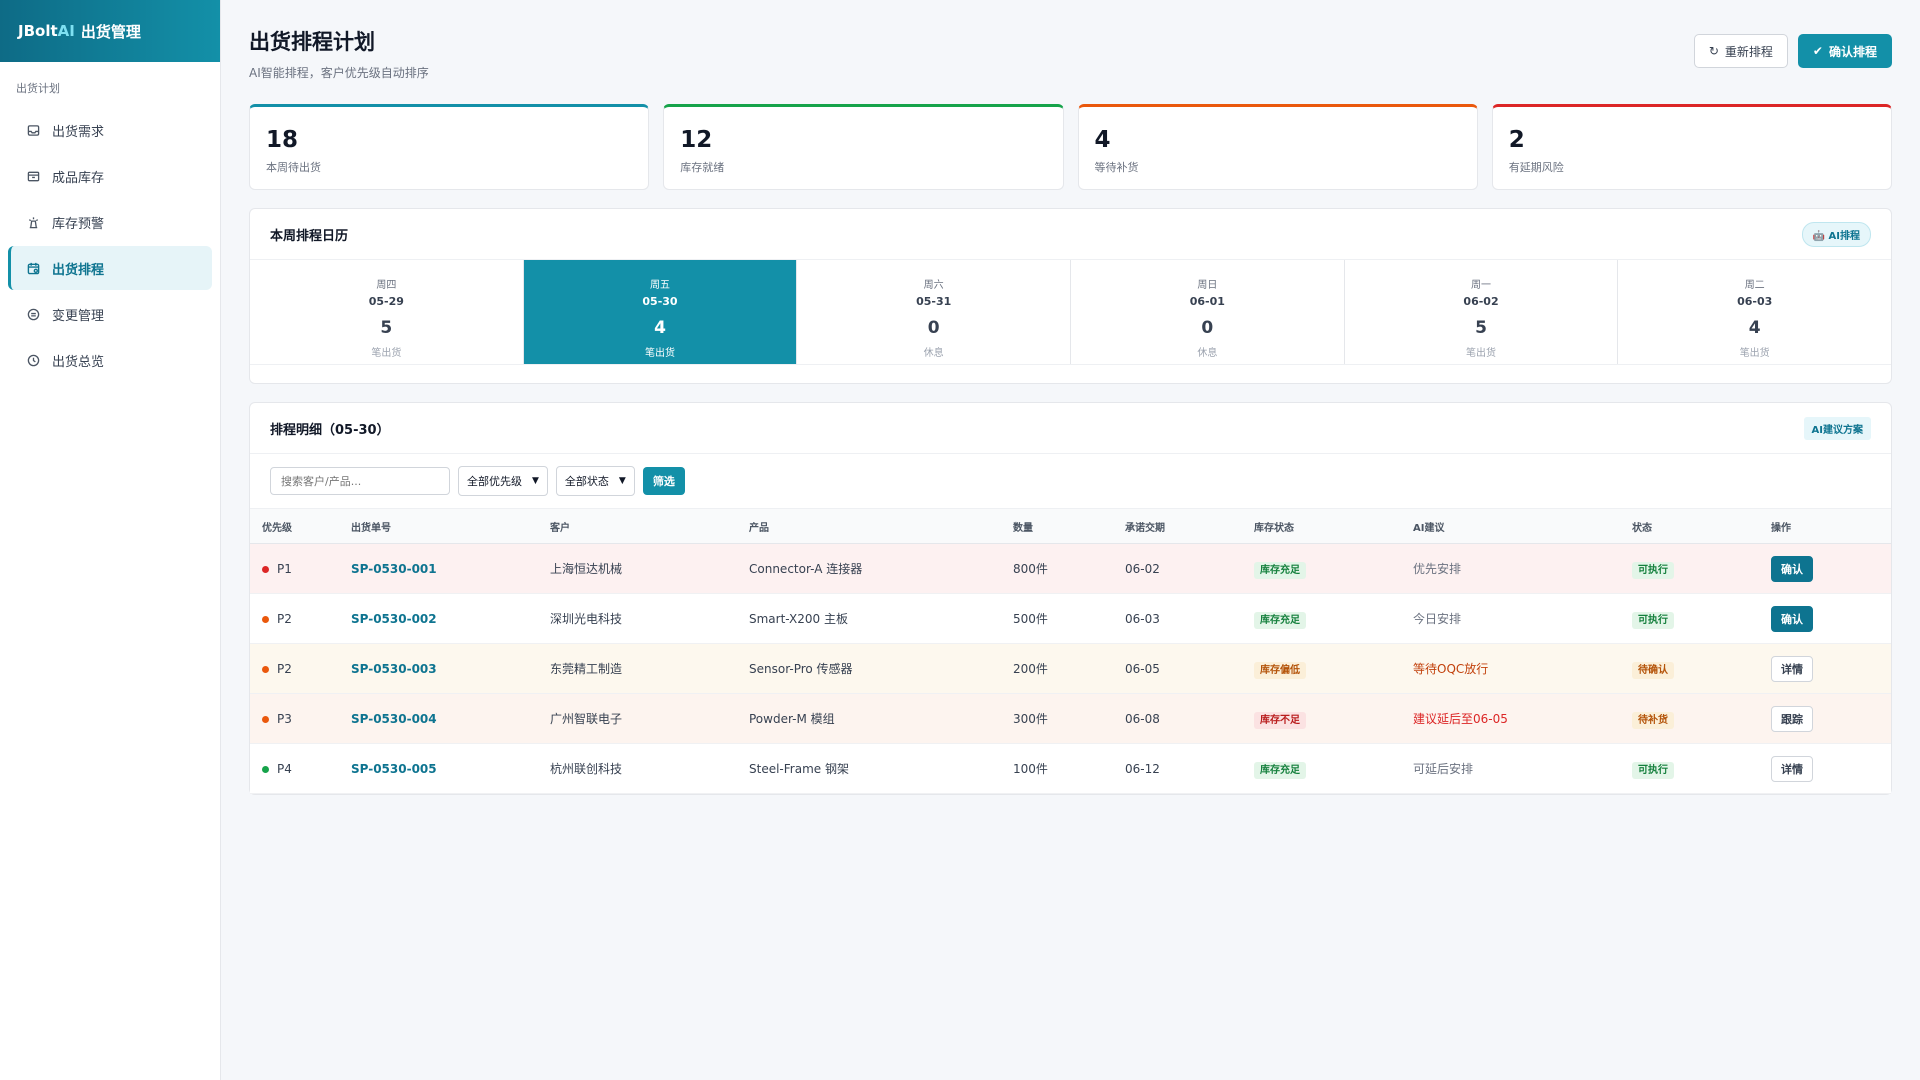  What do you see at coordinates (1177, 768) in the screenshot?
I see `due-cell: 06-12` at bounding box center [1177, 768].